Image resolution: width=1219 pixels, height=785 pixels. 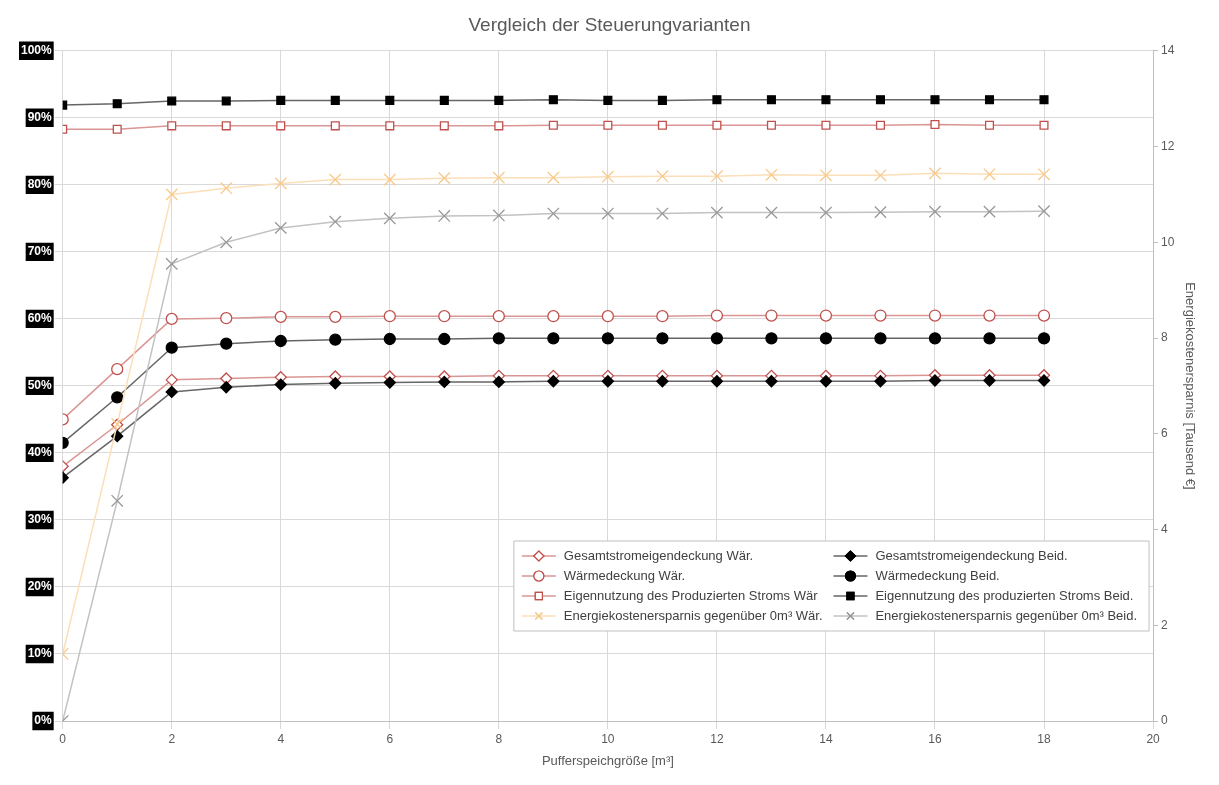 I want to click on y-tick-label: 50%, so click(x=40, y=385).